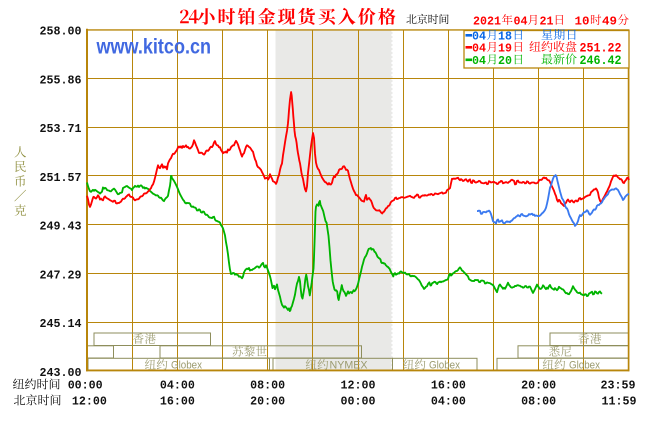  What do you see at coordinates (505, 49) in the screenshot?
I see `svg-text: 19` at bounding box center [505, 49].